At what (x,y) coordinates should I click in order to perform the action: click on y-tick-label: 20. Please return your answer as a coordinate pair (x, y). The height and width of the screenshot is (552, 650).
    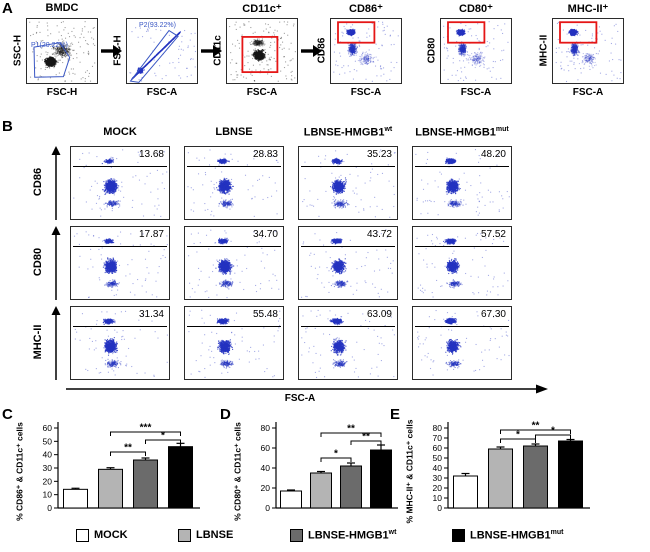
    Looking at the image, I should click on (48, 481).